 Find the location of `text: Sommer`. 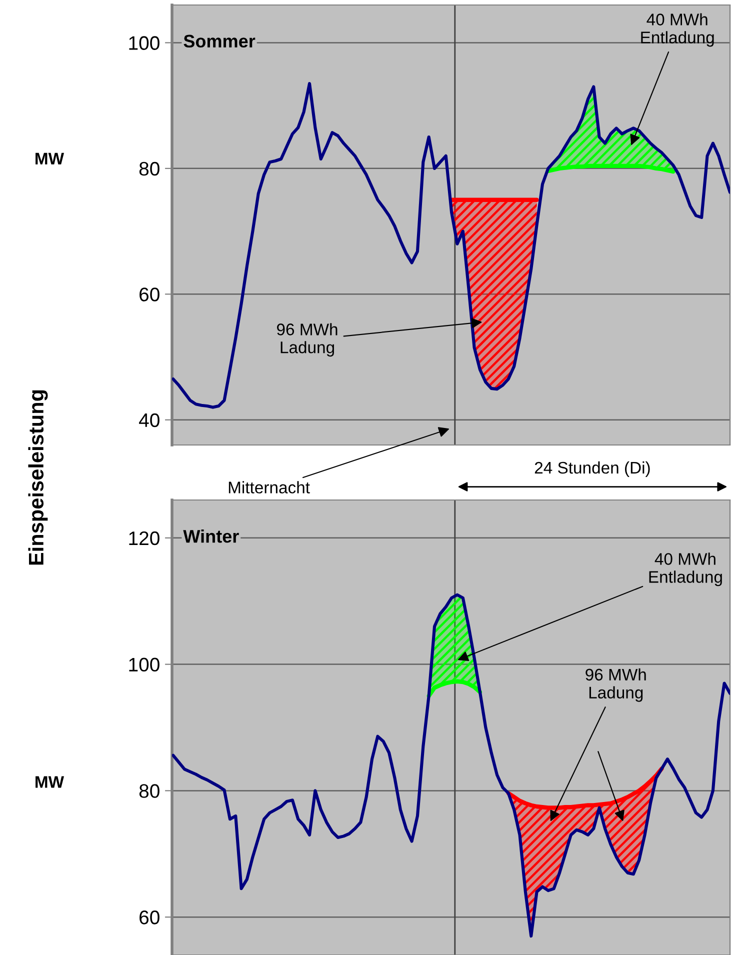

text: Sommer is located at coordinates (220, 41).